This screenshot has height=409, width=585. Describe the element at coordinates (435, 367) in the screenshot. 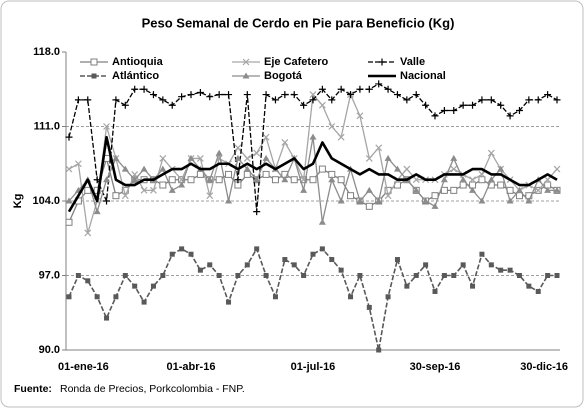

I see `x-tick-label: 30-sep-16` at that location.